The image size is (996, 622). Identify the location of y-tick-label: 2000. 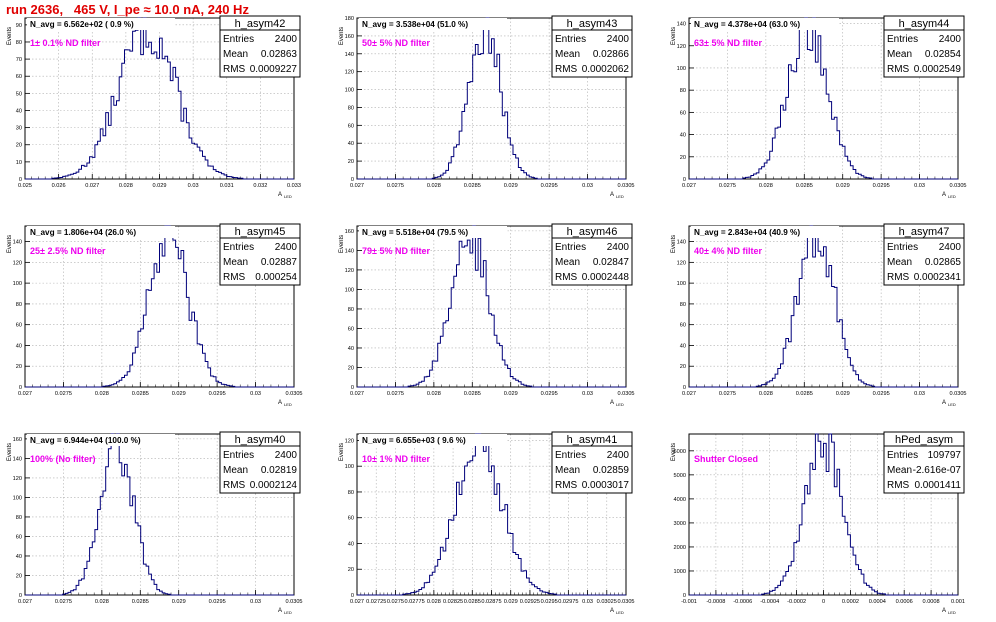
(680, 548).